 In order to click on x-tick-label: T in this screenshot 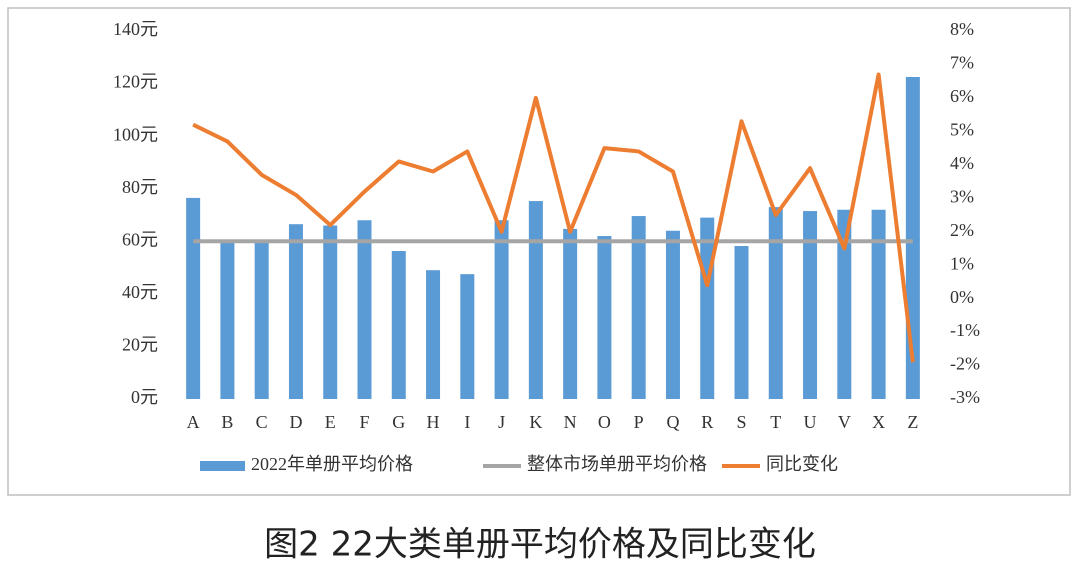, I will do `click(775, 422)`.